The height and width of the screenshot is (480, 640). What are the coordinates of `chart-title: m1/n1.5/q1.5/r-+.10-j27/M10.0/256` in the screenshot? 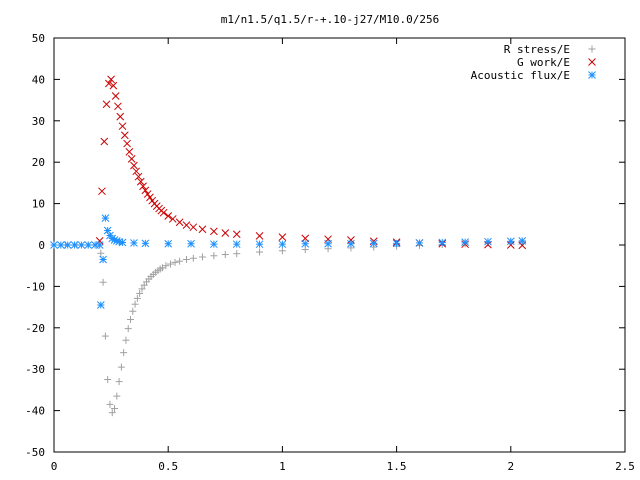 It's located at (330, 19).